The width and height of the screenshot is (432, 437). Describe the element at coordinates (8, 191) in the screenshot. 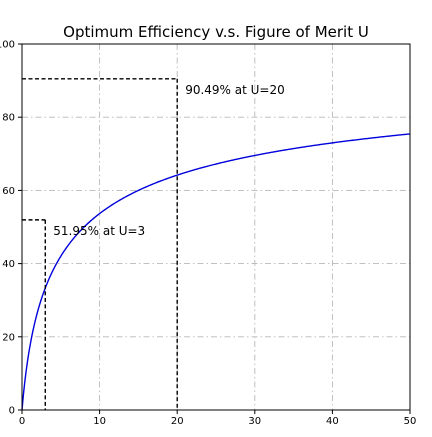

I see `y-tick-label: 60` at that location.